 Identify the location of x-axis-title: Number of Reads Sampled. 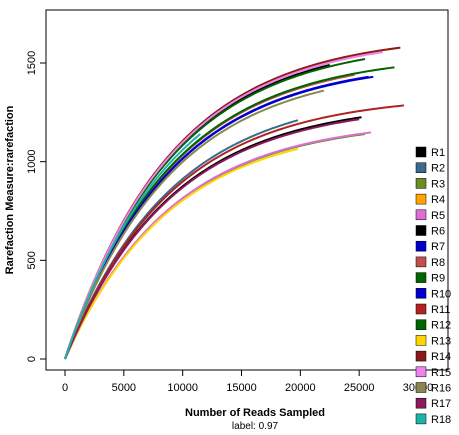
(255, 413).